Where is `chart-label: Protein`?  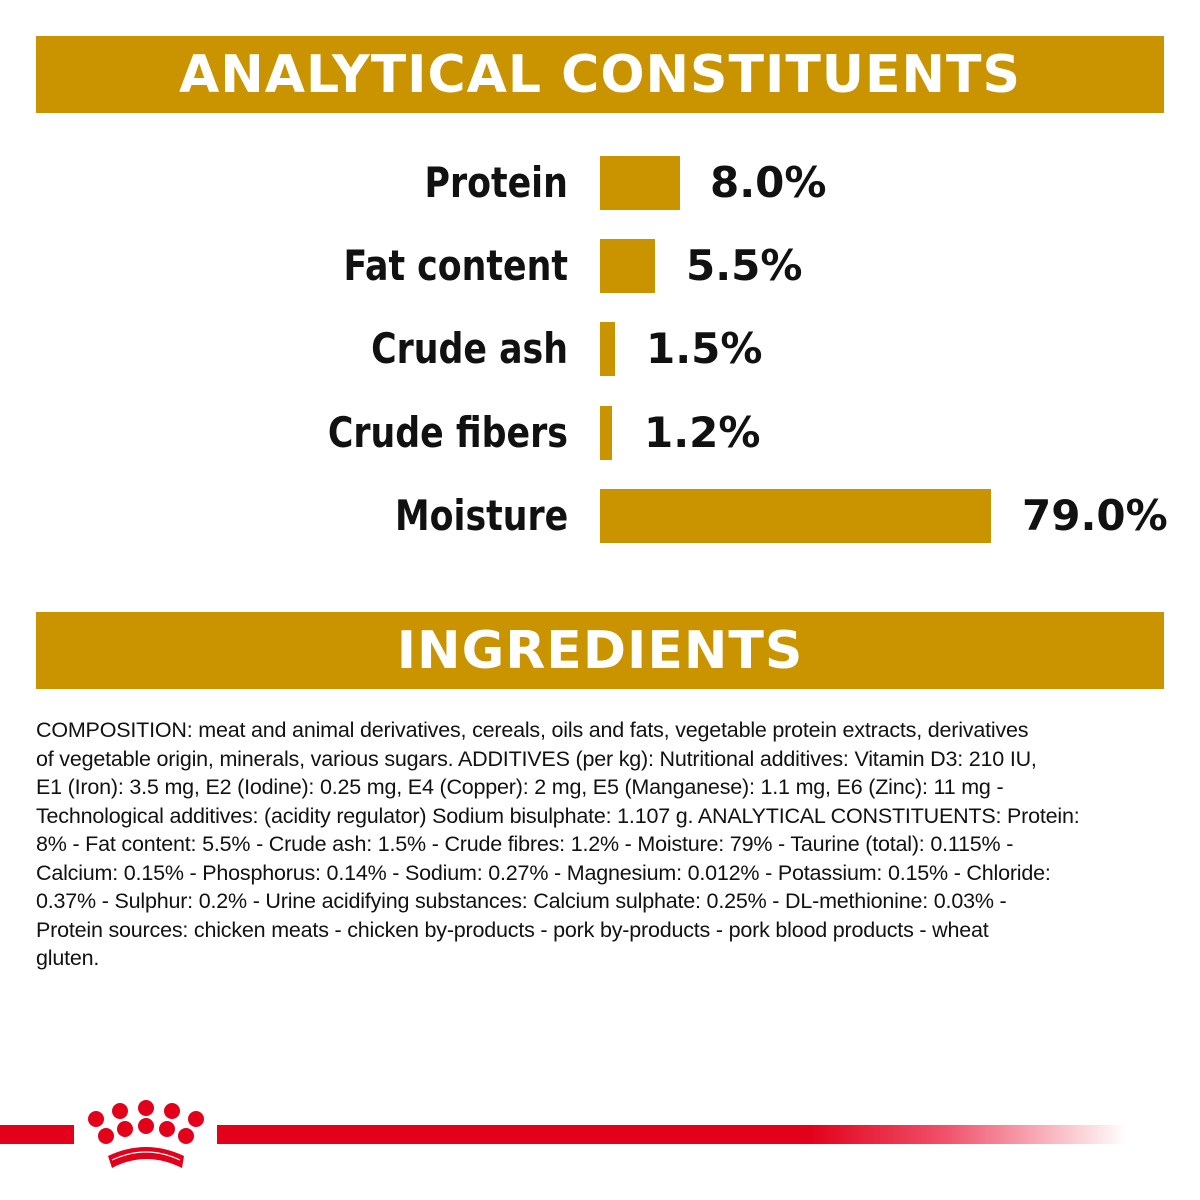
chart-label: Protein is located at coordinates (496, 182).